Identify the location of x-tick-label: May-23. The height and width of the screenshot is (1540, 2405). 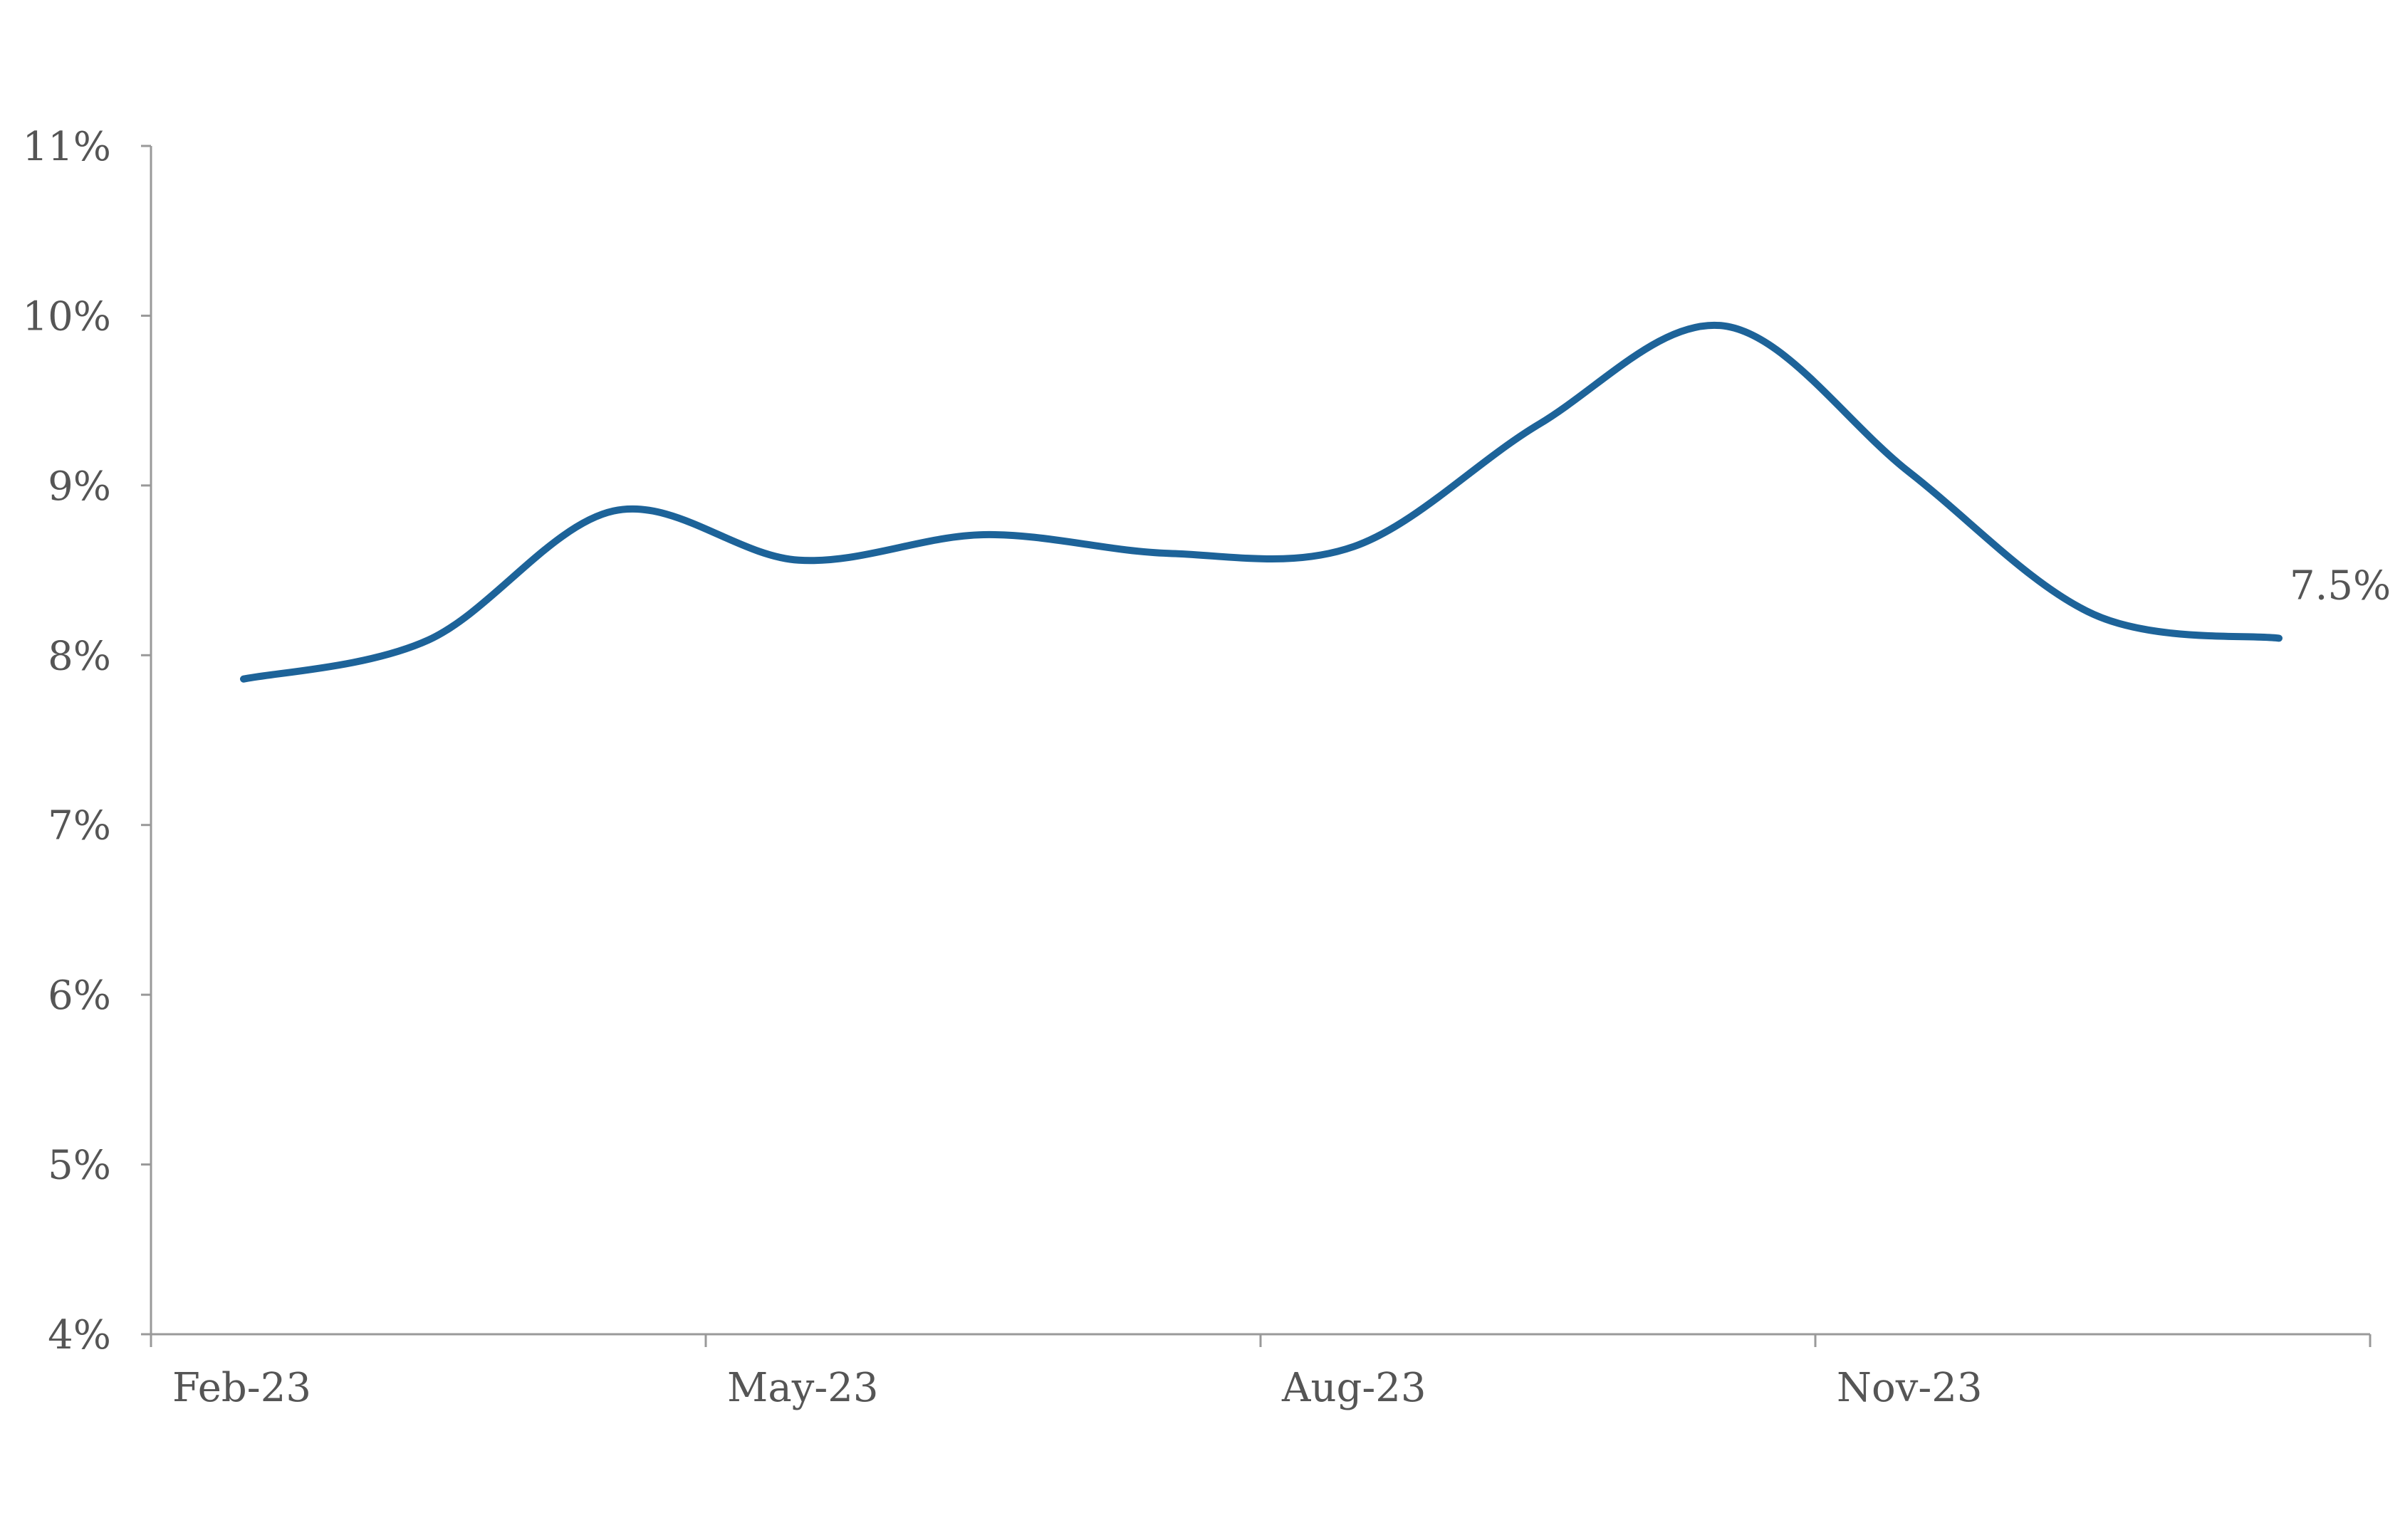
(803, 1388).